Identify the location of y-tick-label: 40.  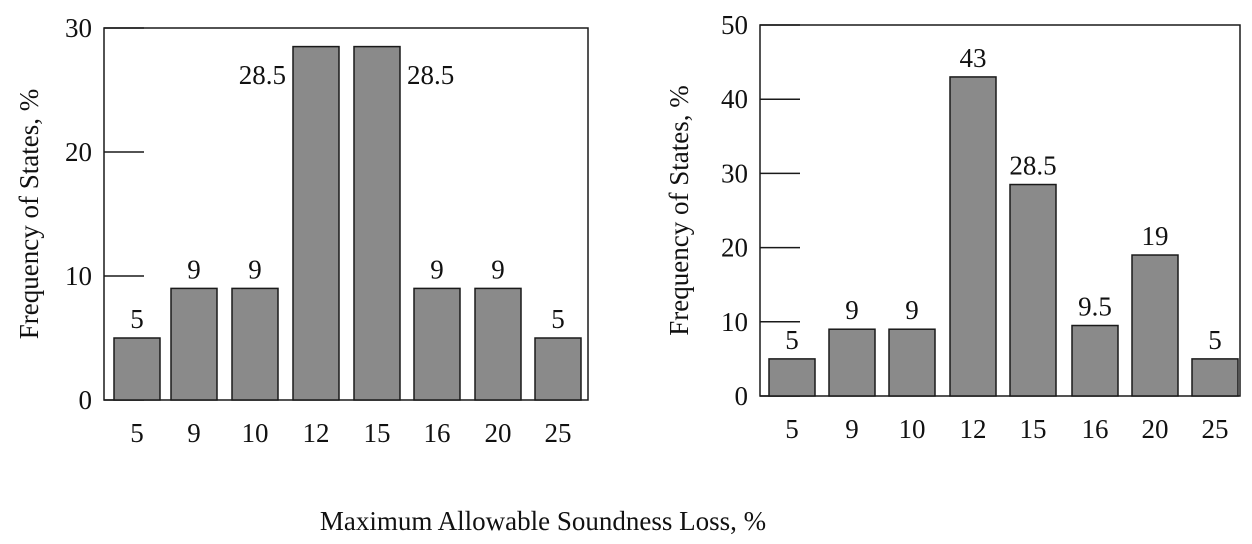
(734, 99).